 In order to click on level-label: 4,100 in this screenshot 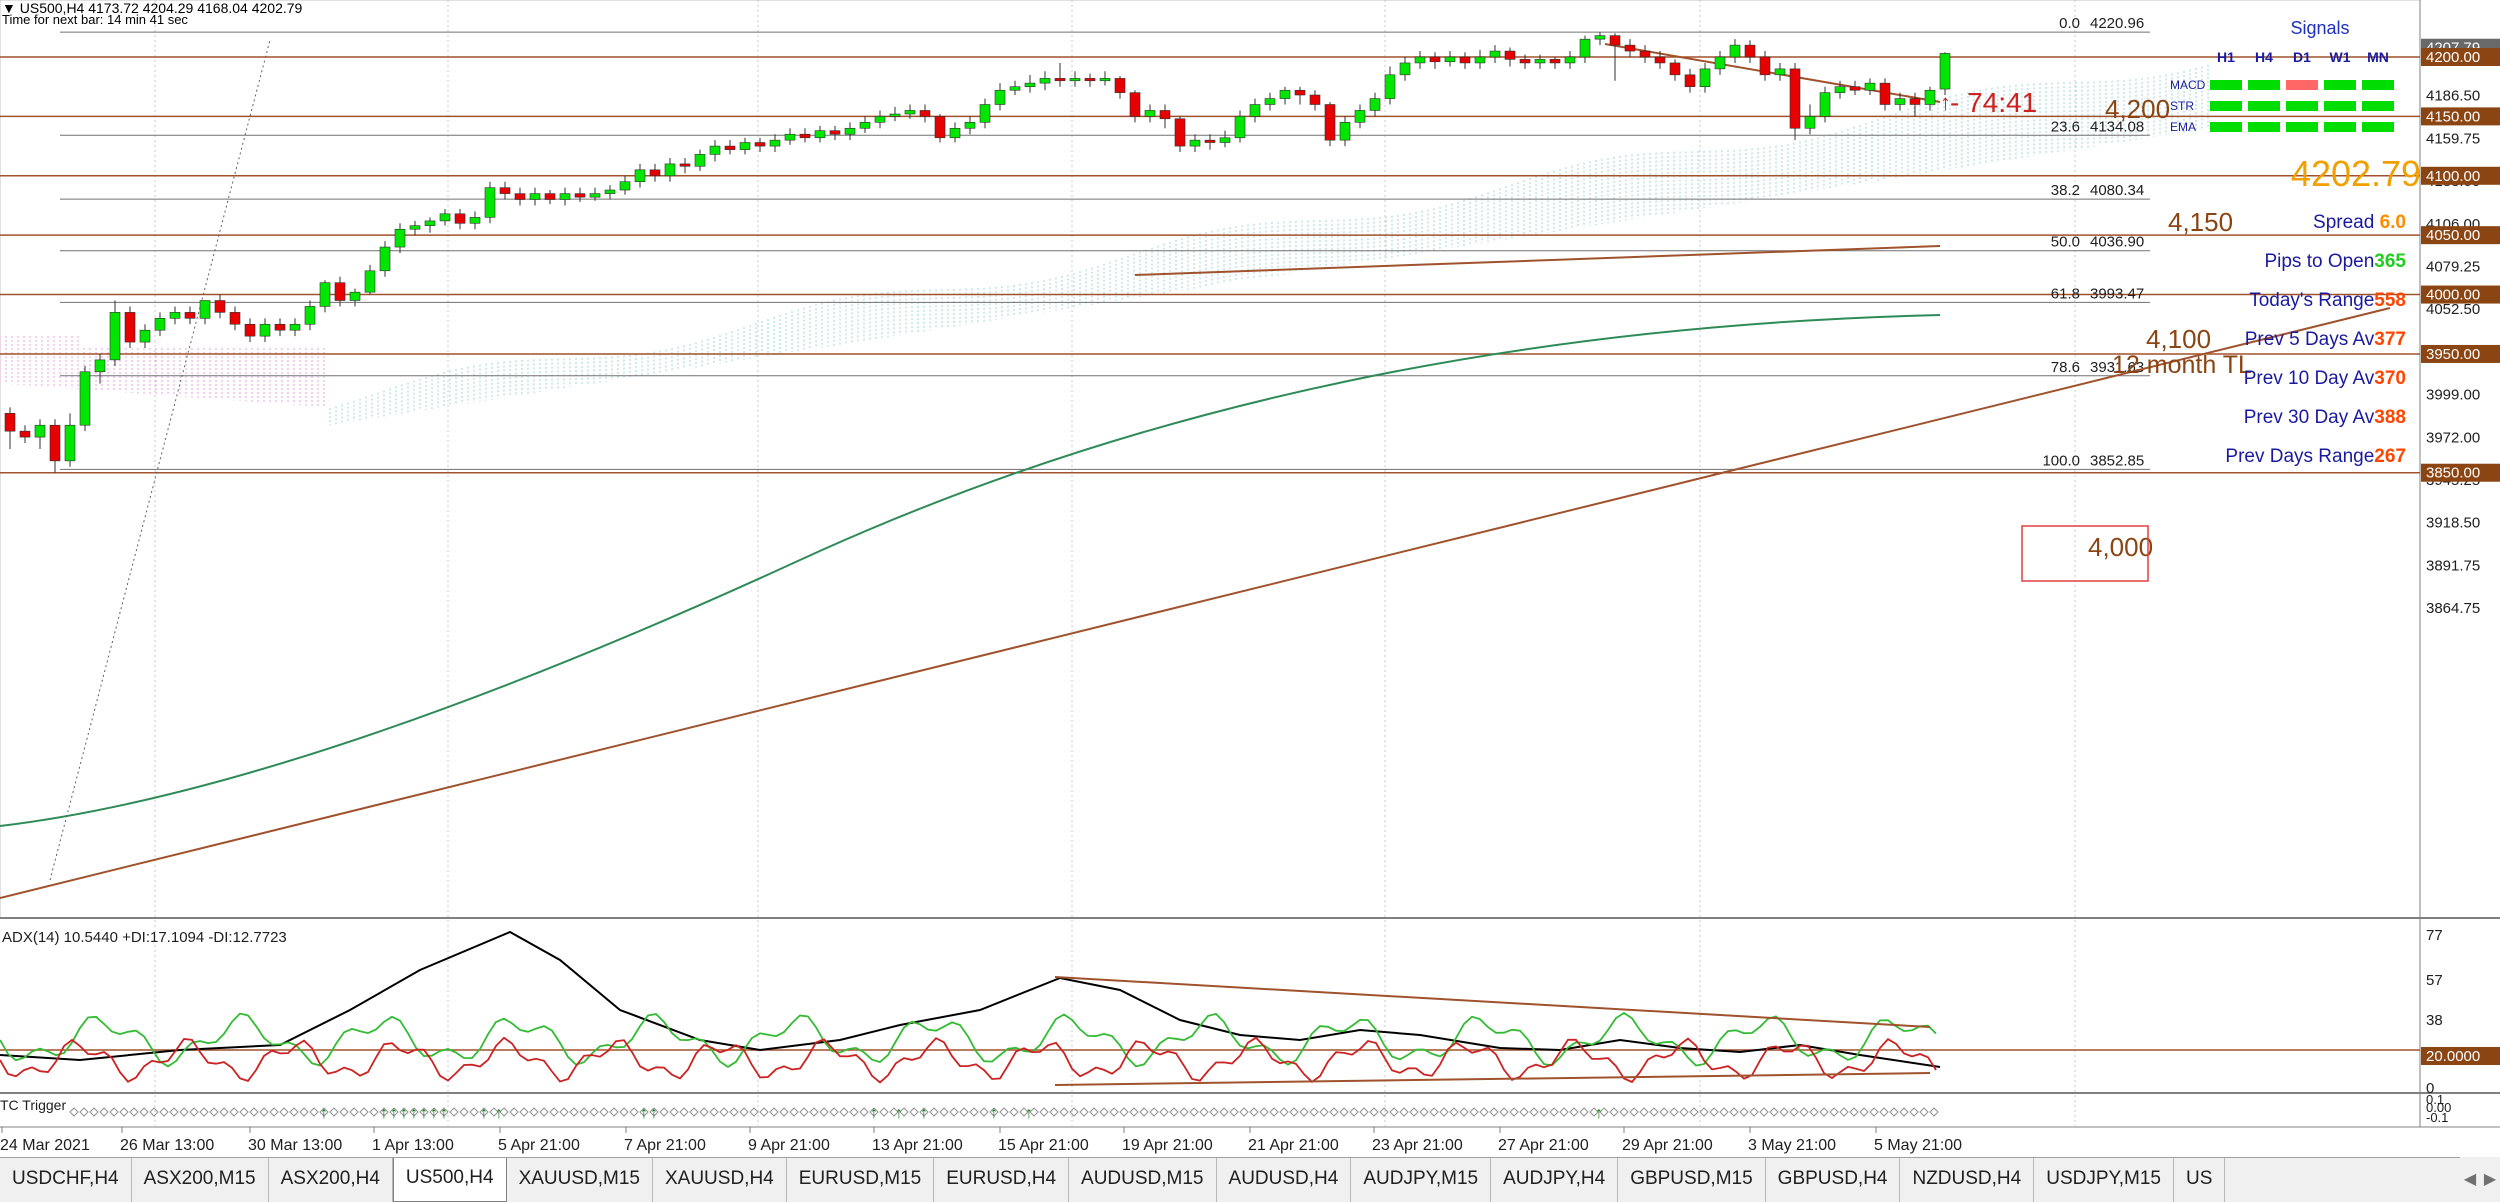, I will do `click(2178, 339)`.